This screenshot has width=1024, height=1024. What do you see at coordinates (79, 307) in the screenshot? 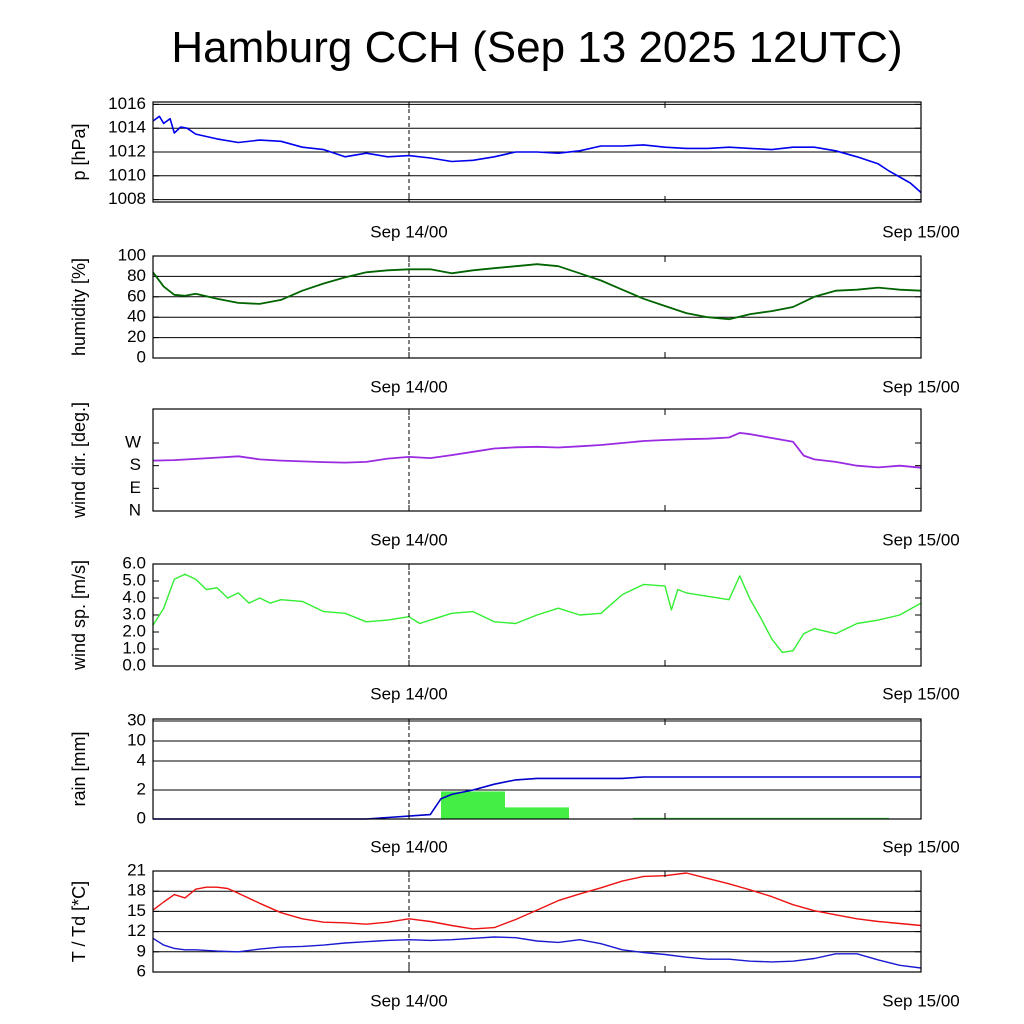
I see `y-axis-label: humidity [%]` at bounding box center [79, 307].